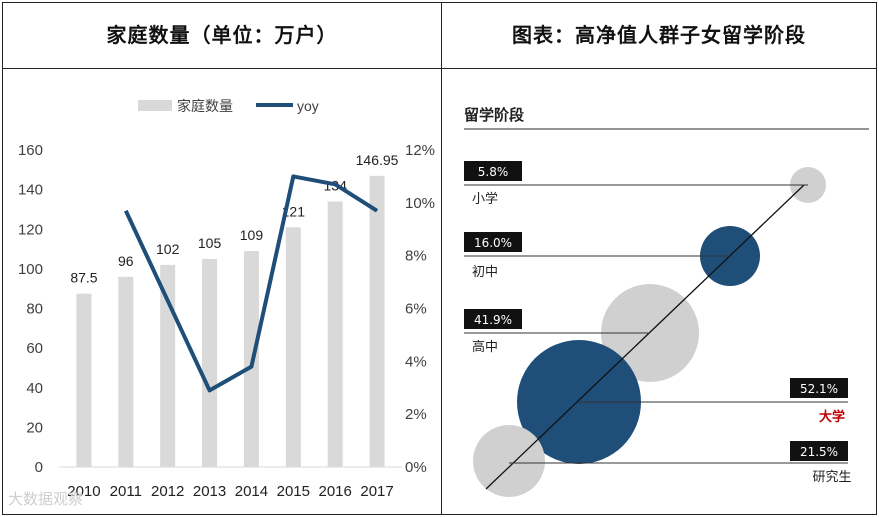 The height and width of the screenshot is (517, 879). Describe the element at coordinates (30, 150) in the screenshot. I see `y-left-tick-label: 160` at that location.